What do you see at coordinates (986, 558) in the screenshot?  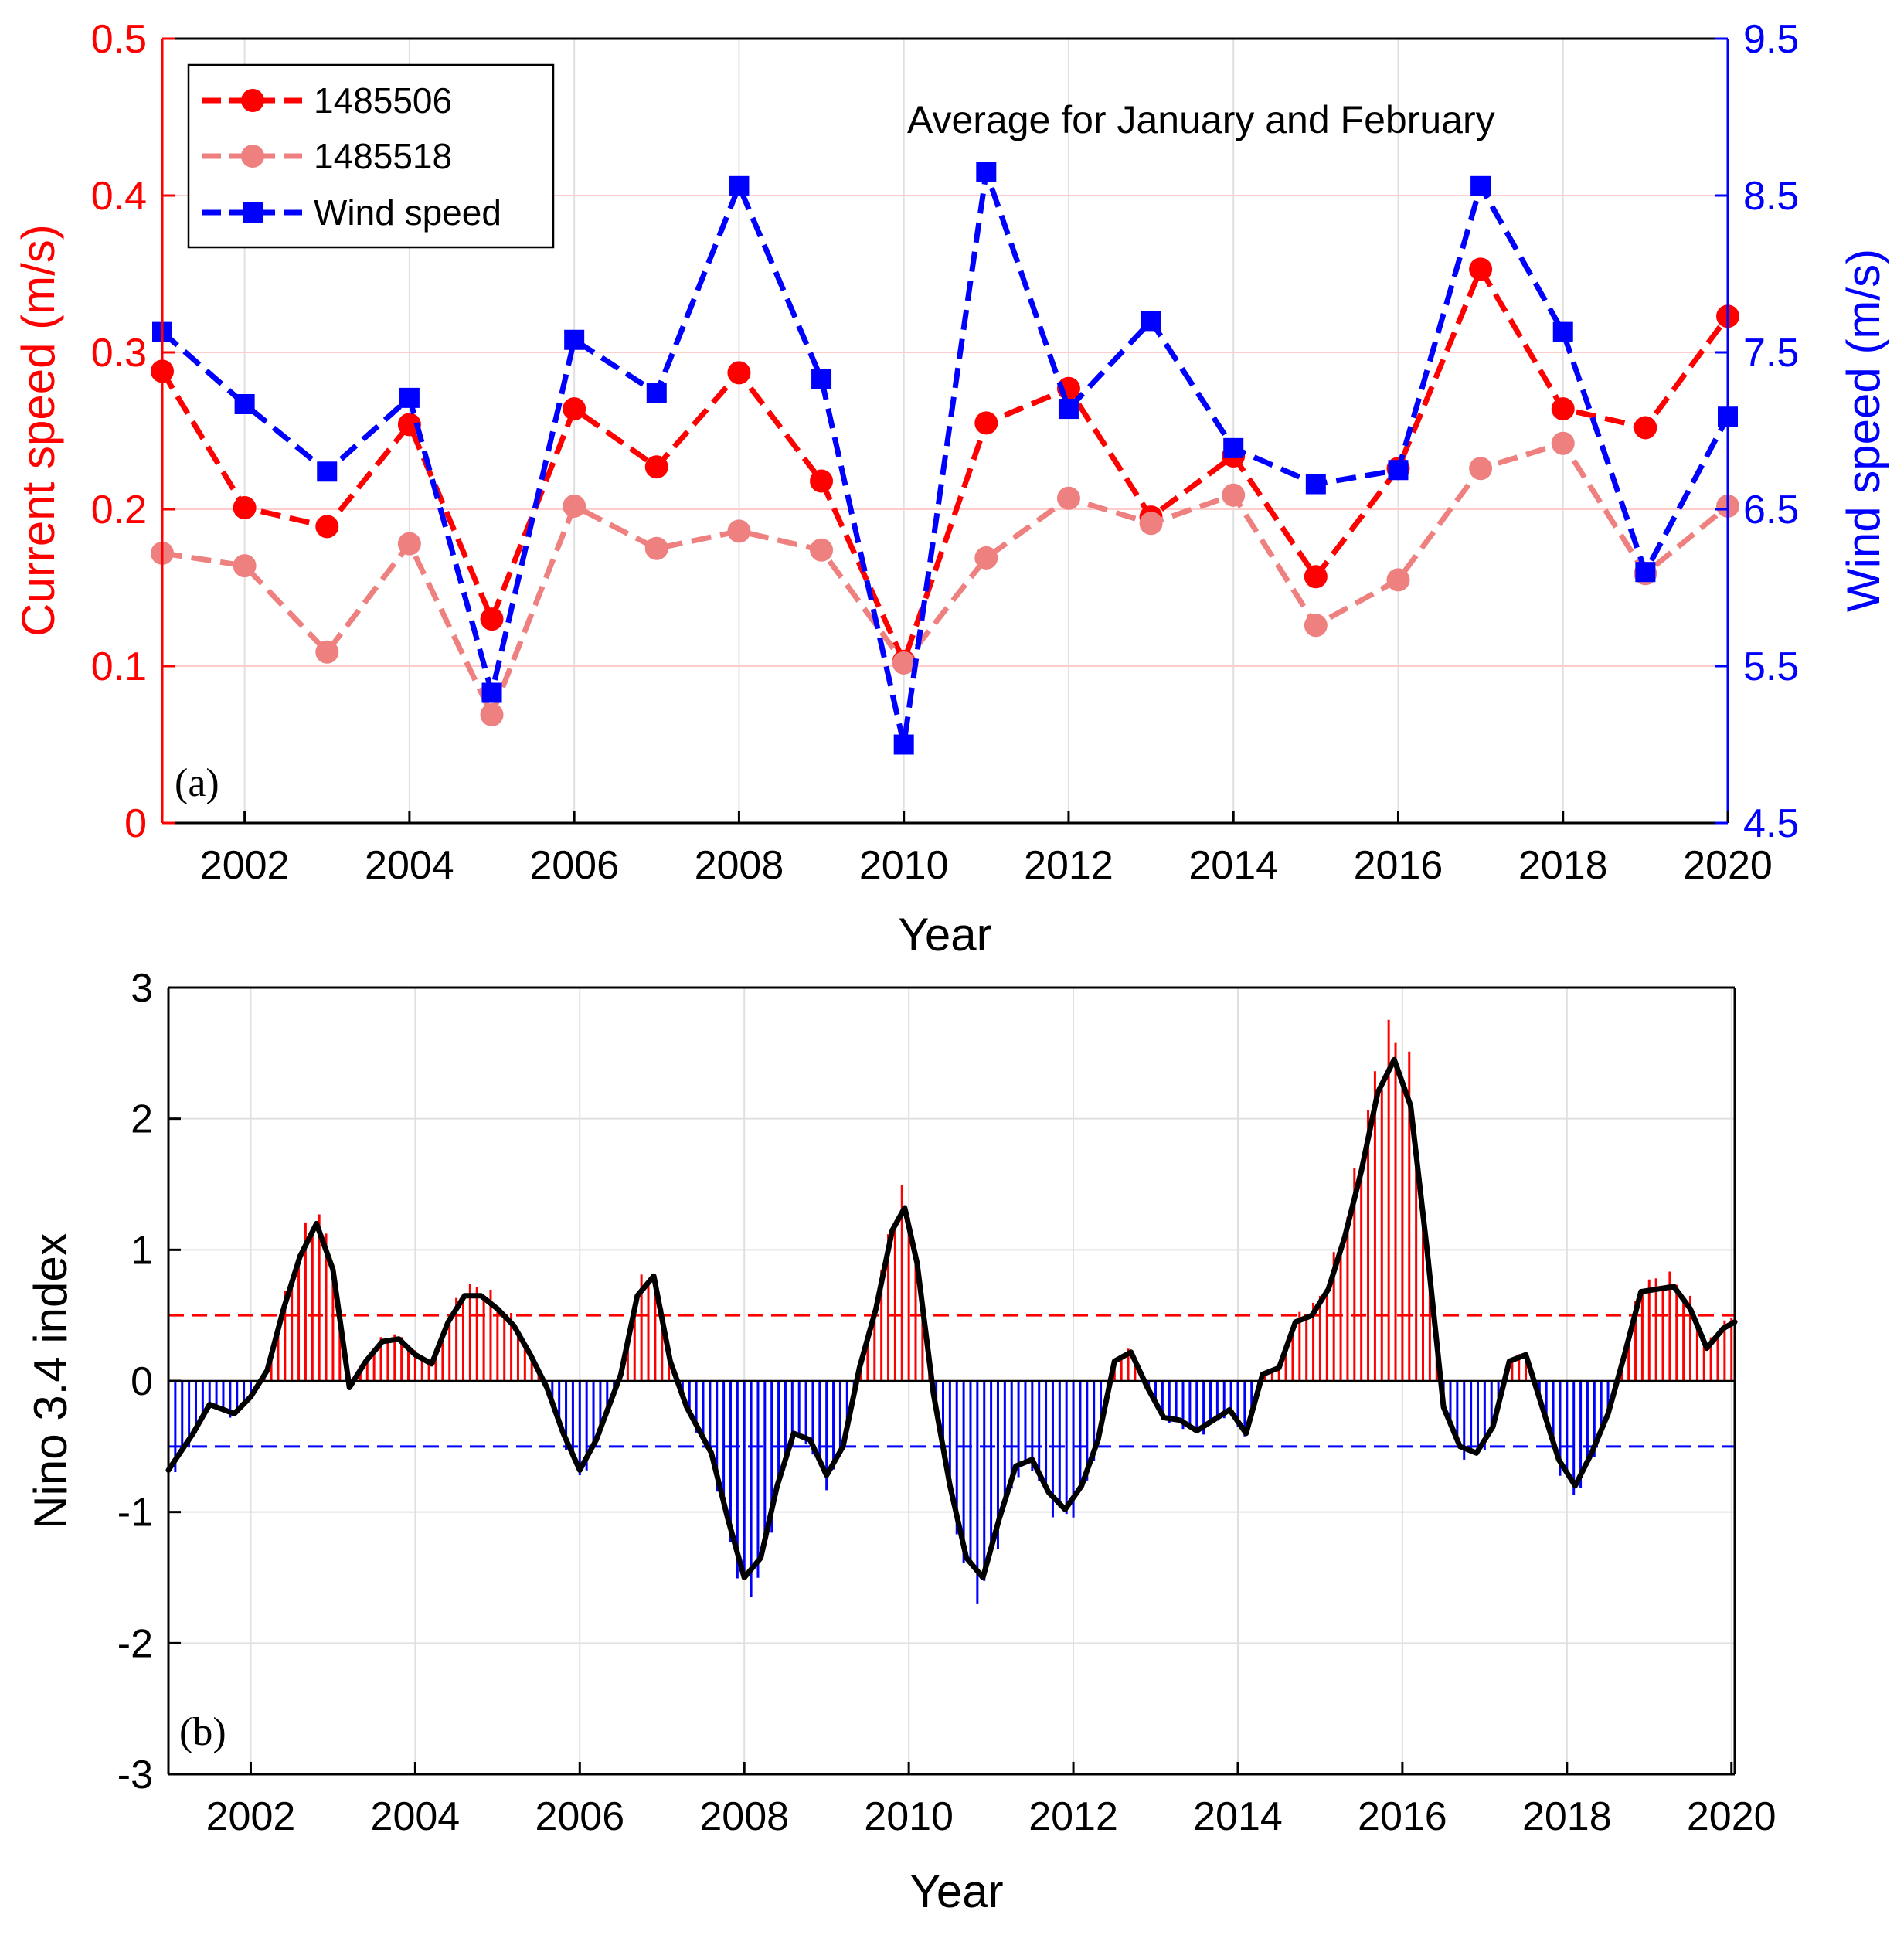 I see `point-1485518-2011` at bounding box center [986, 558].